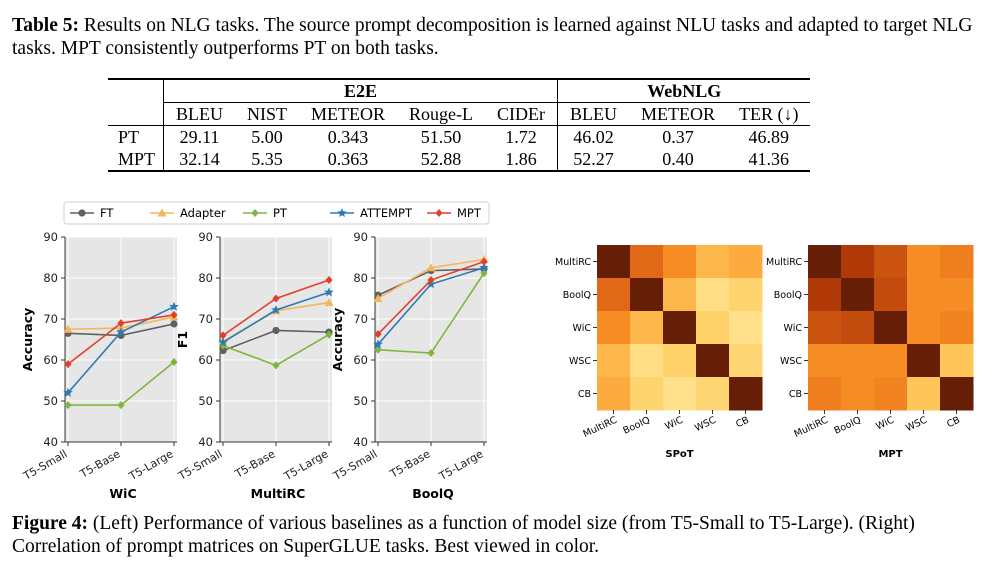  I want to click on group-header-e2e: E2E, so click(360, 90).